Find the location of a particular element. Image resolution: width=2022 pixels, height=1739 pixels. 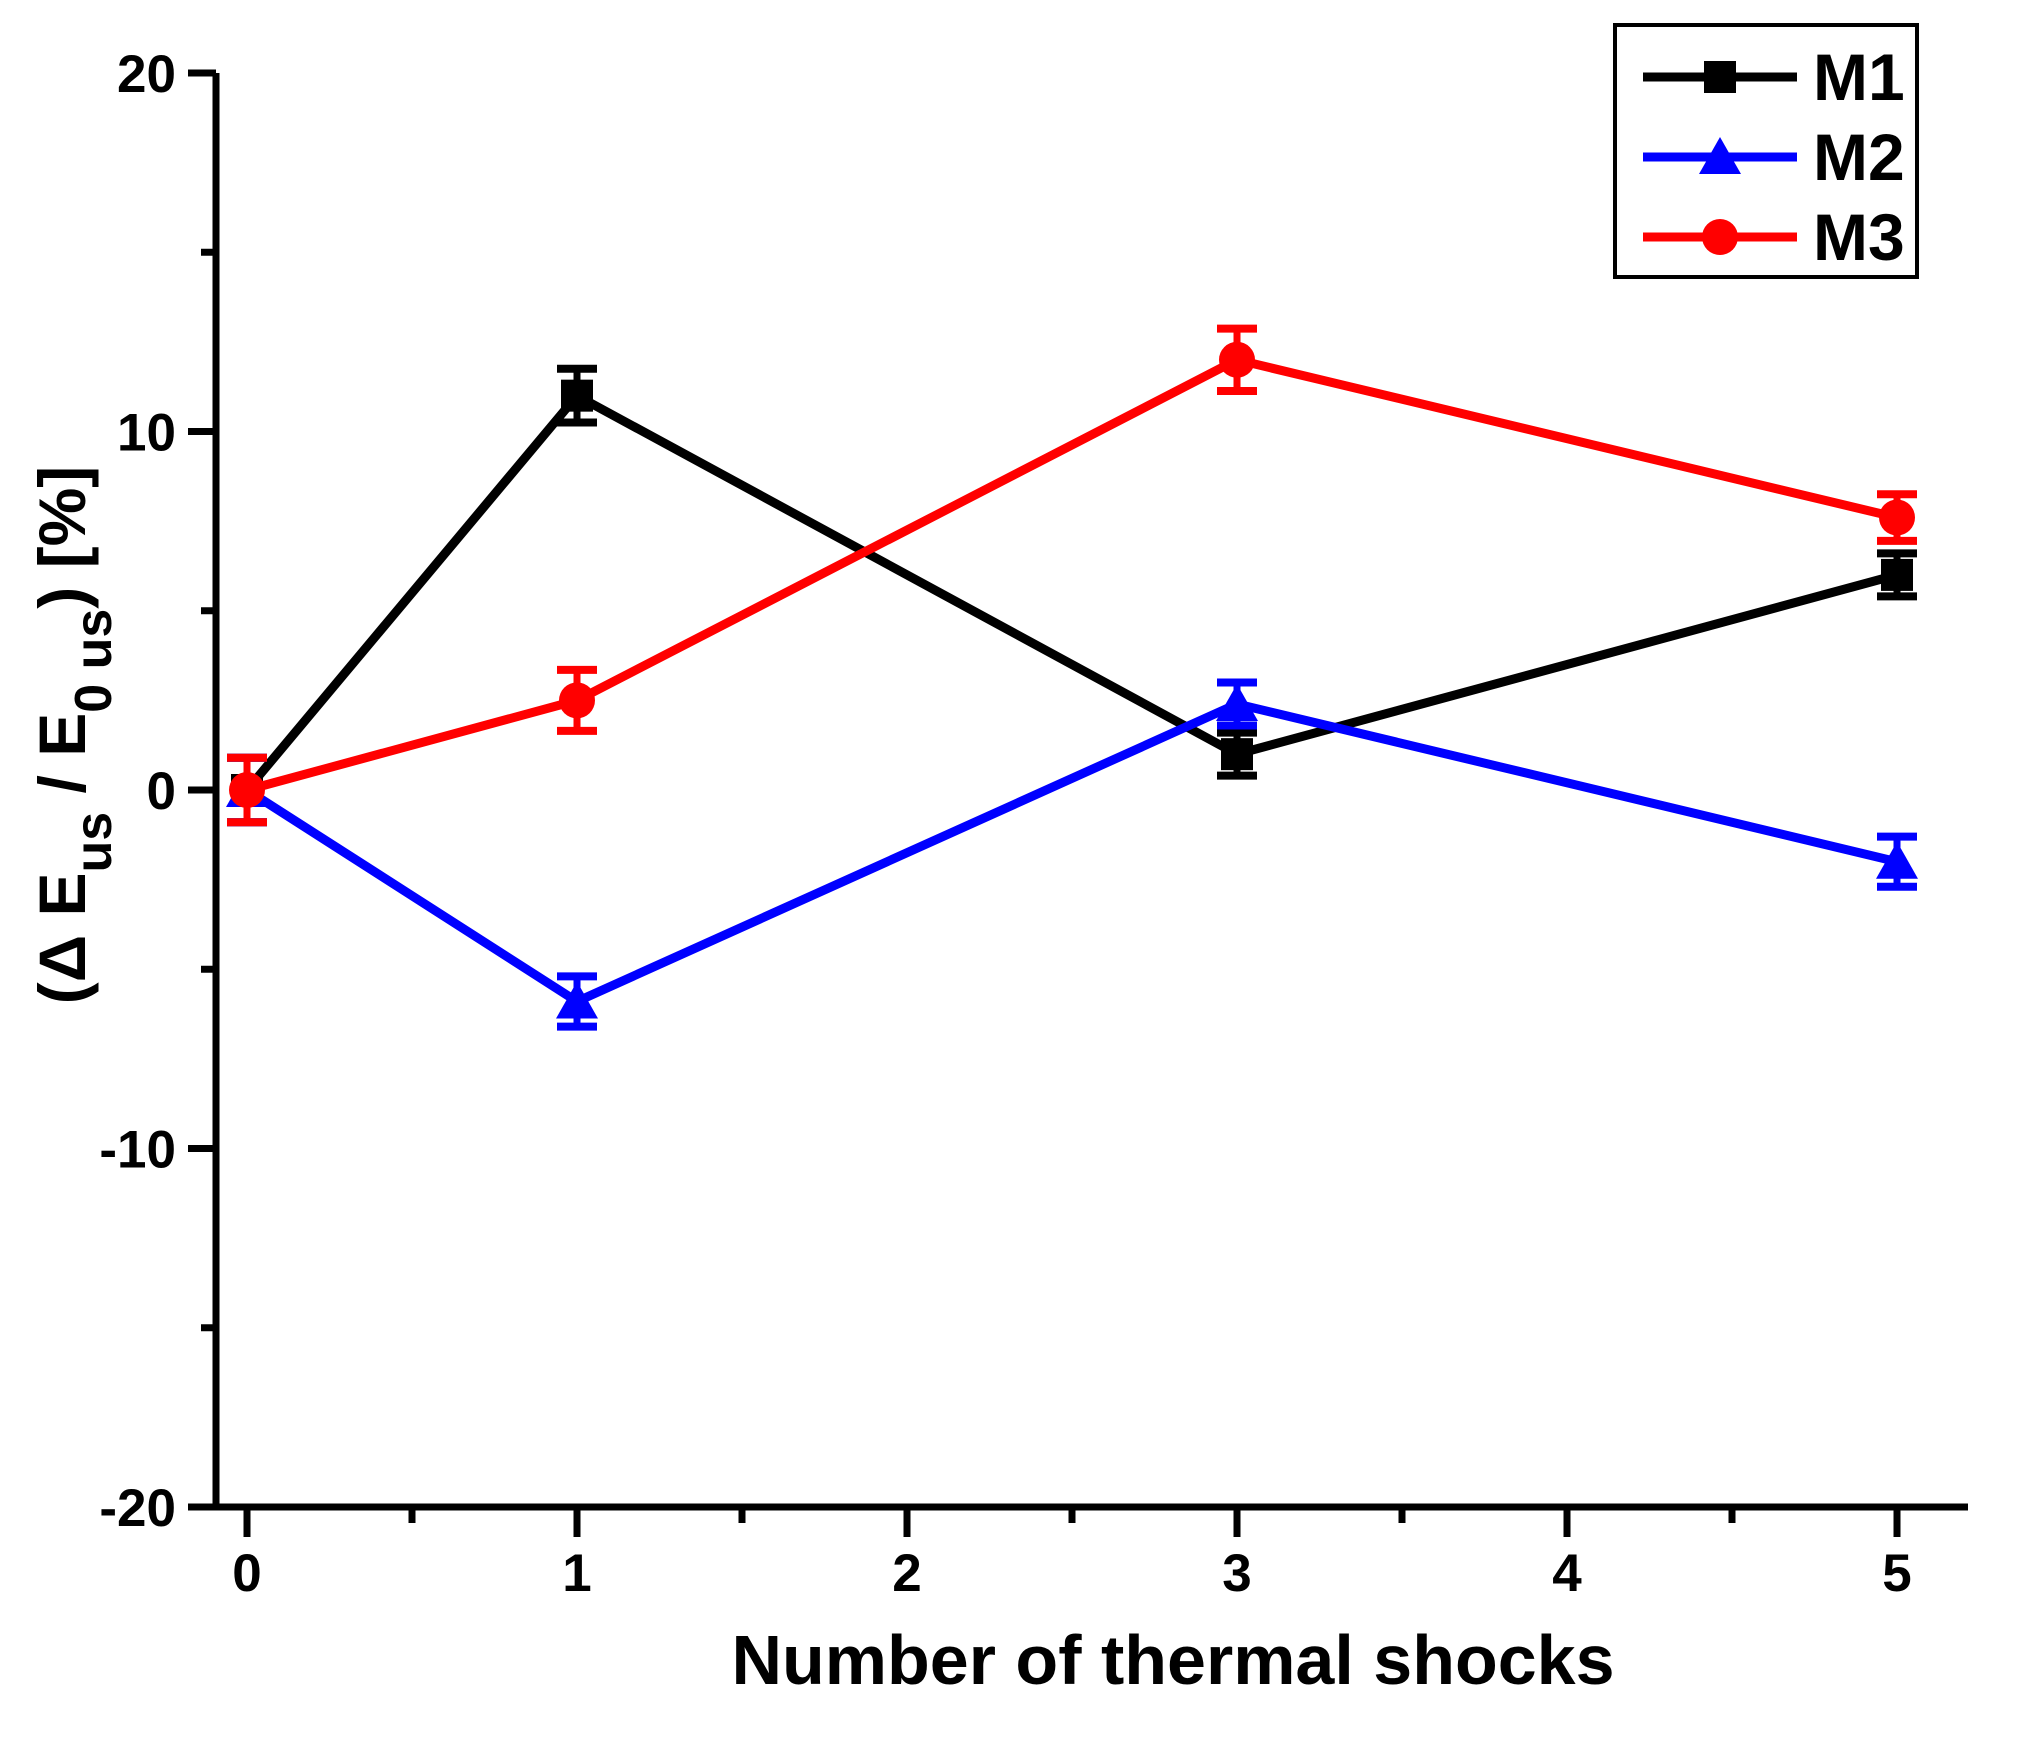

x-axis-title: Number of thermal shocks is located at coordinates (1173, 1660).